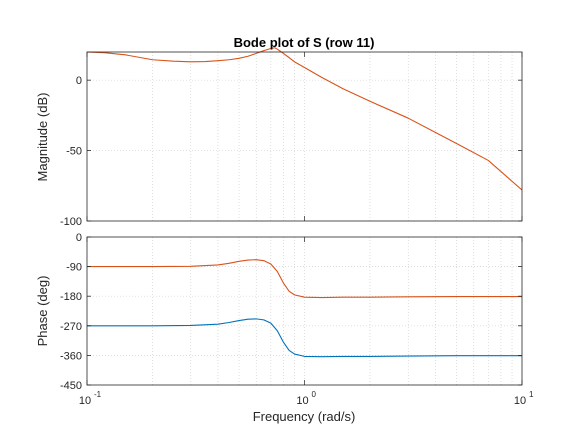  Describe the element at coordinates (74, 152) in the screenshot. I see `y-tick-label: -50` at that location.